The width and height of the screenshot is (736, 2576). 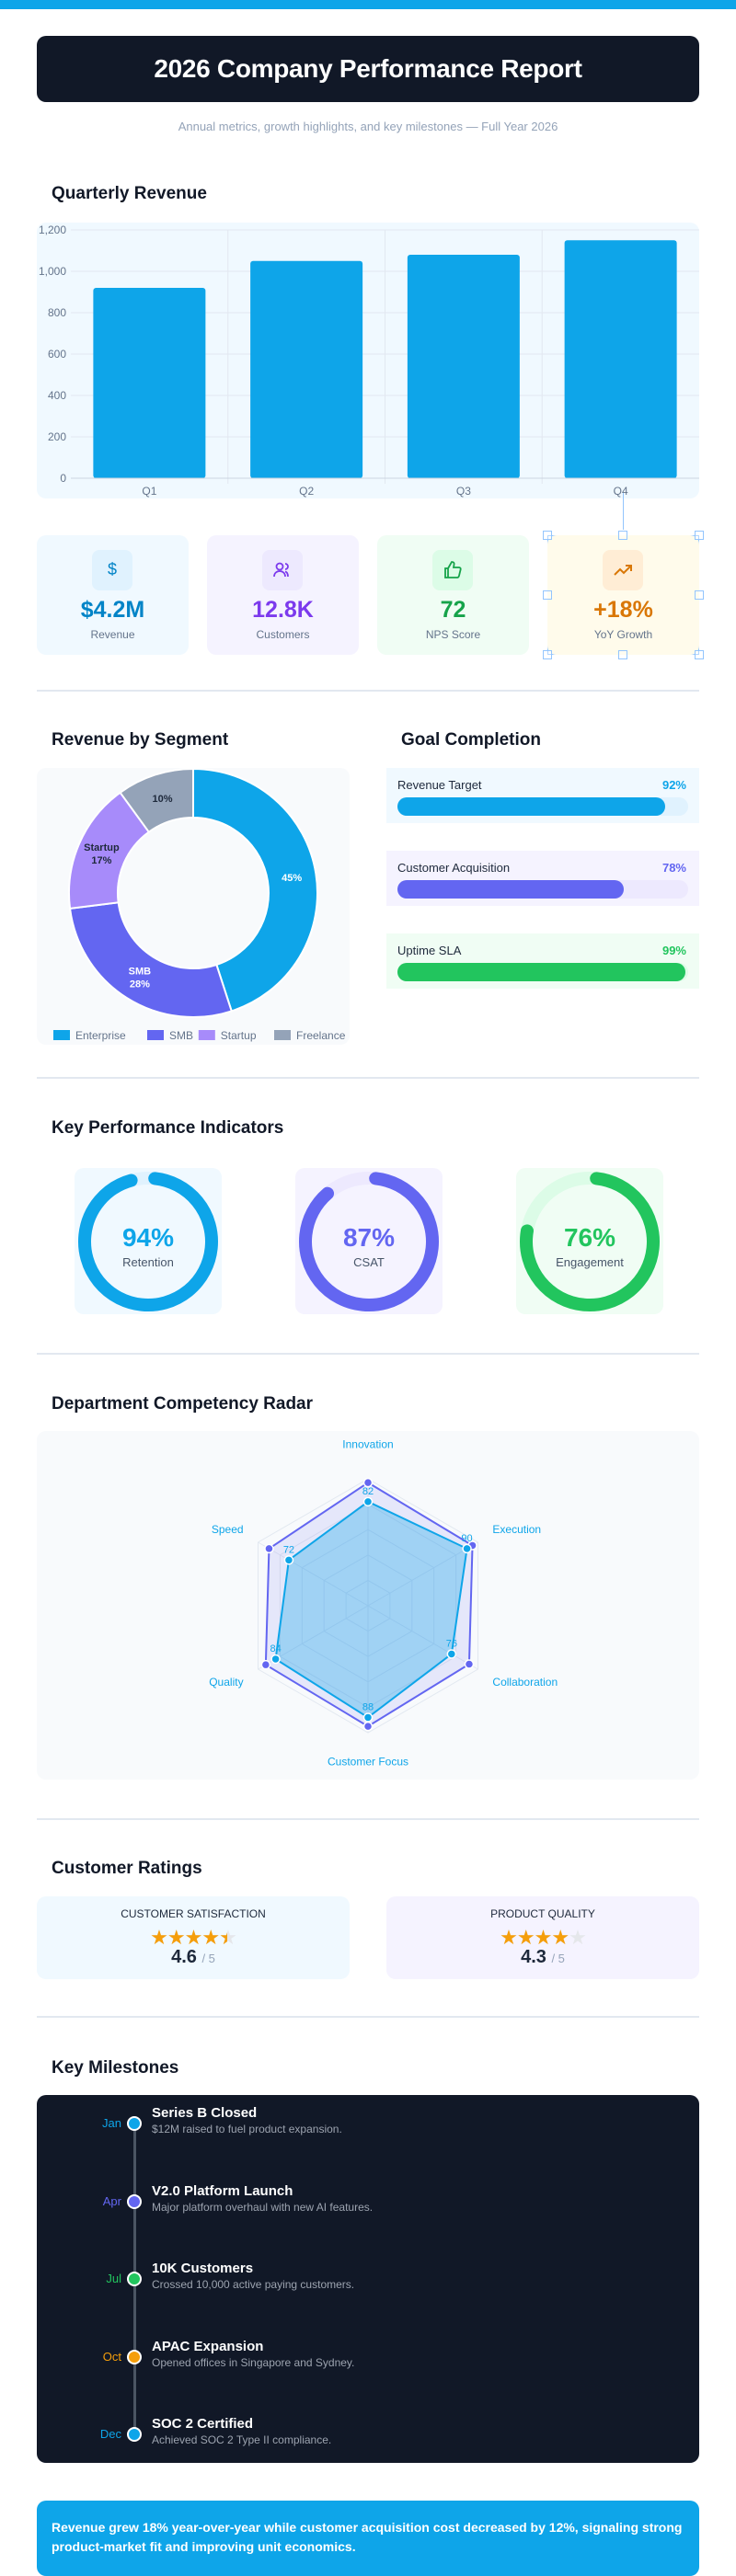 I want to click on star-rating: ★★★★★★★★★★, so click(x=542, y=1938).